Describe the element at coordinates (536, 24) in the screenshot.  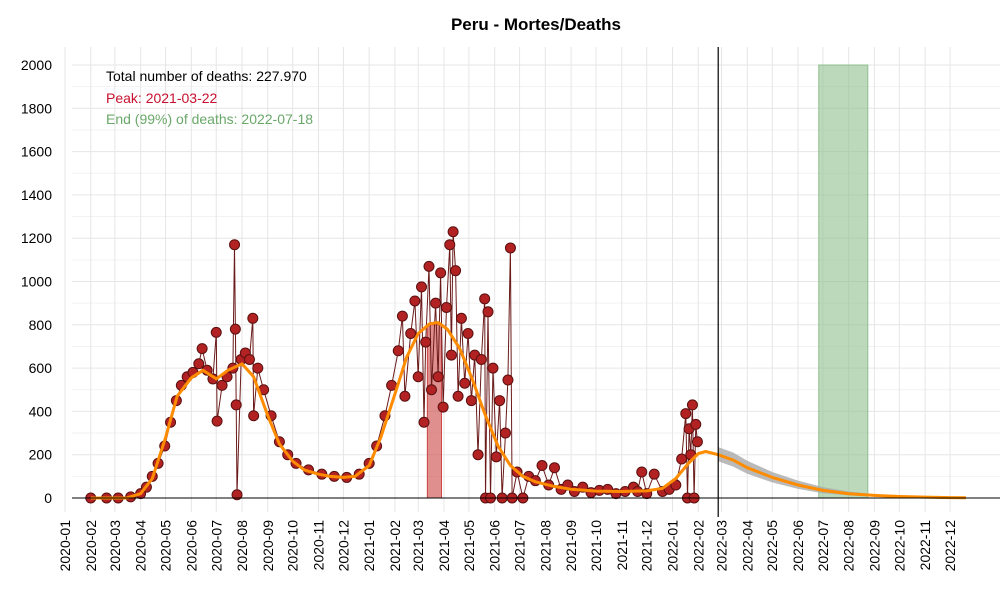
I see `chart-title: Peru - Mortes/Deaths` at that location.